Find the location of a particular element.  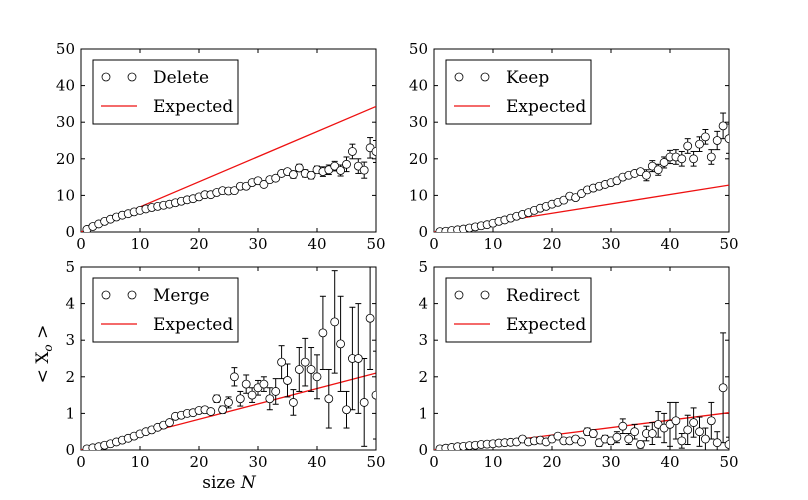

y-tick-label: 2 is located at coordinates (70, 377).